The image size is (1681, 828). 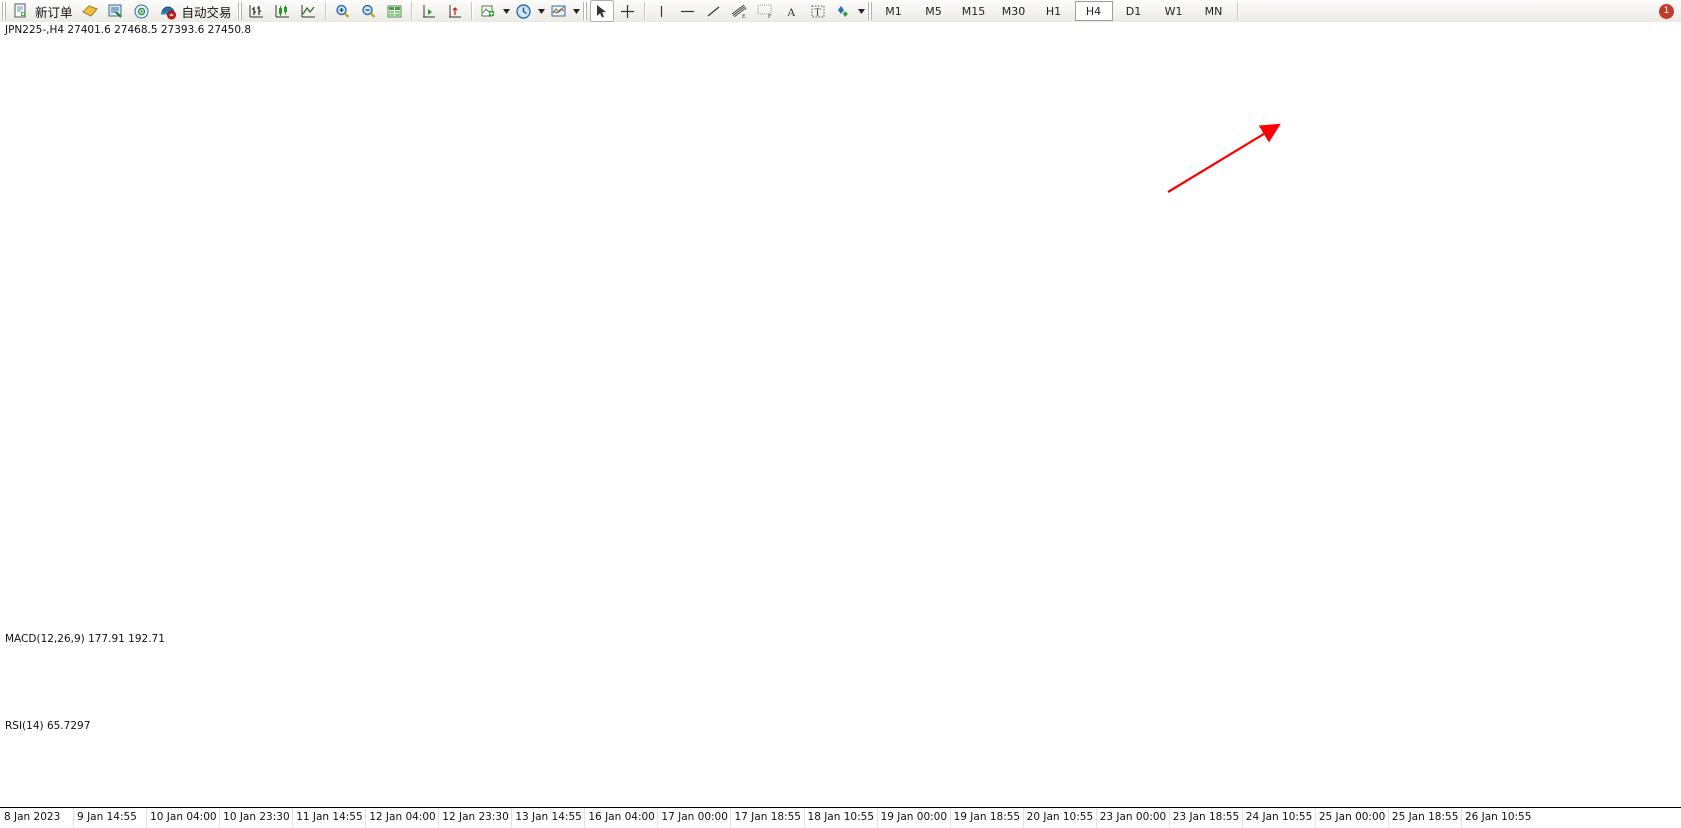 What do you see at coordinates (621, 817) in the screenshot?
I see `time-axis-label: 16 Jan 04:00` at bounding box center [621, 817].